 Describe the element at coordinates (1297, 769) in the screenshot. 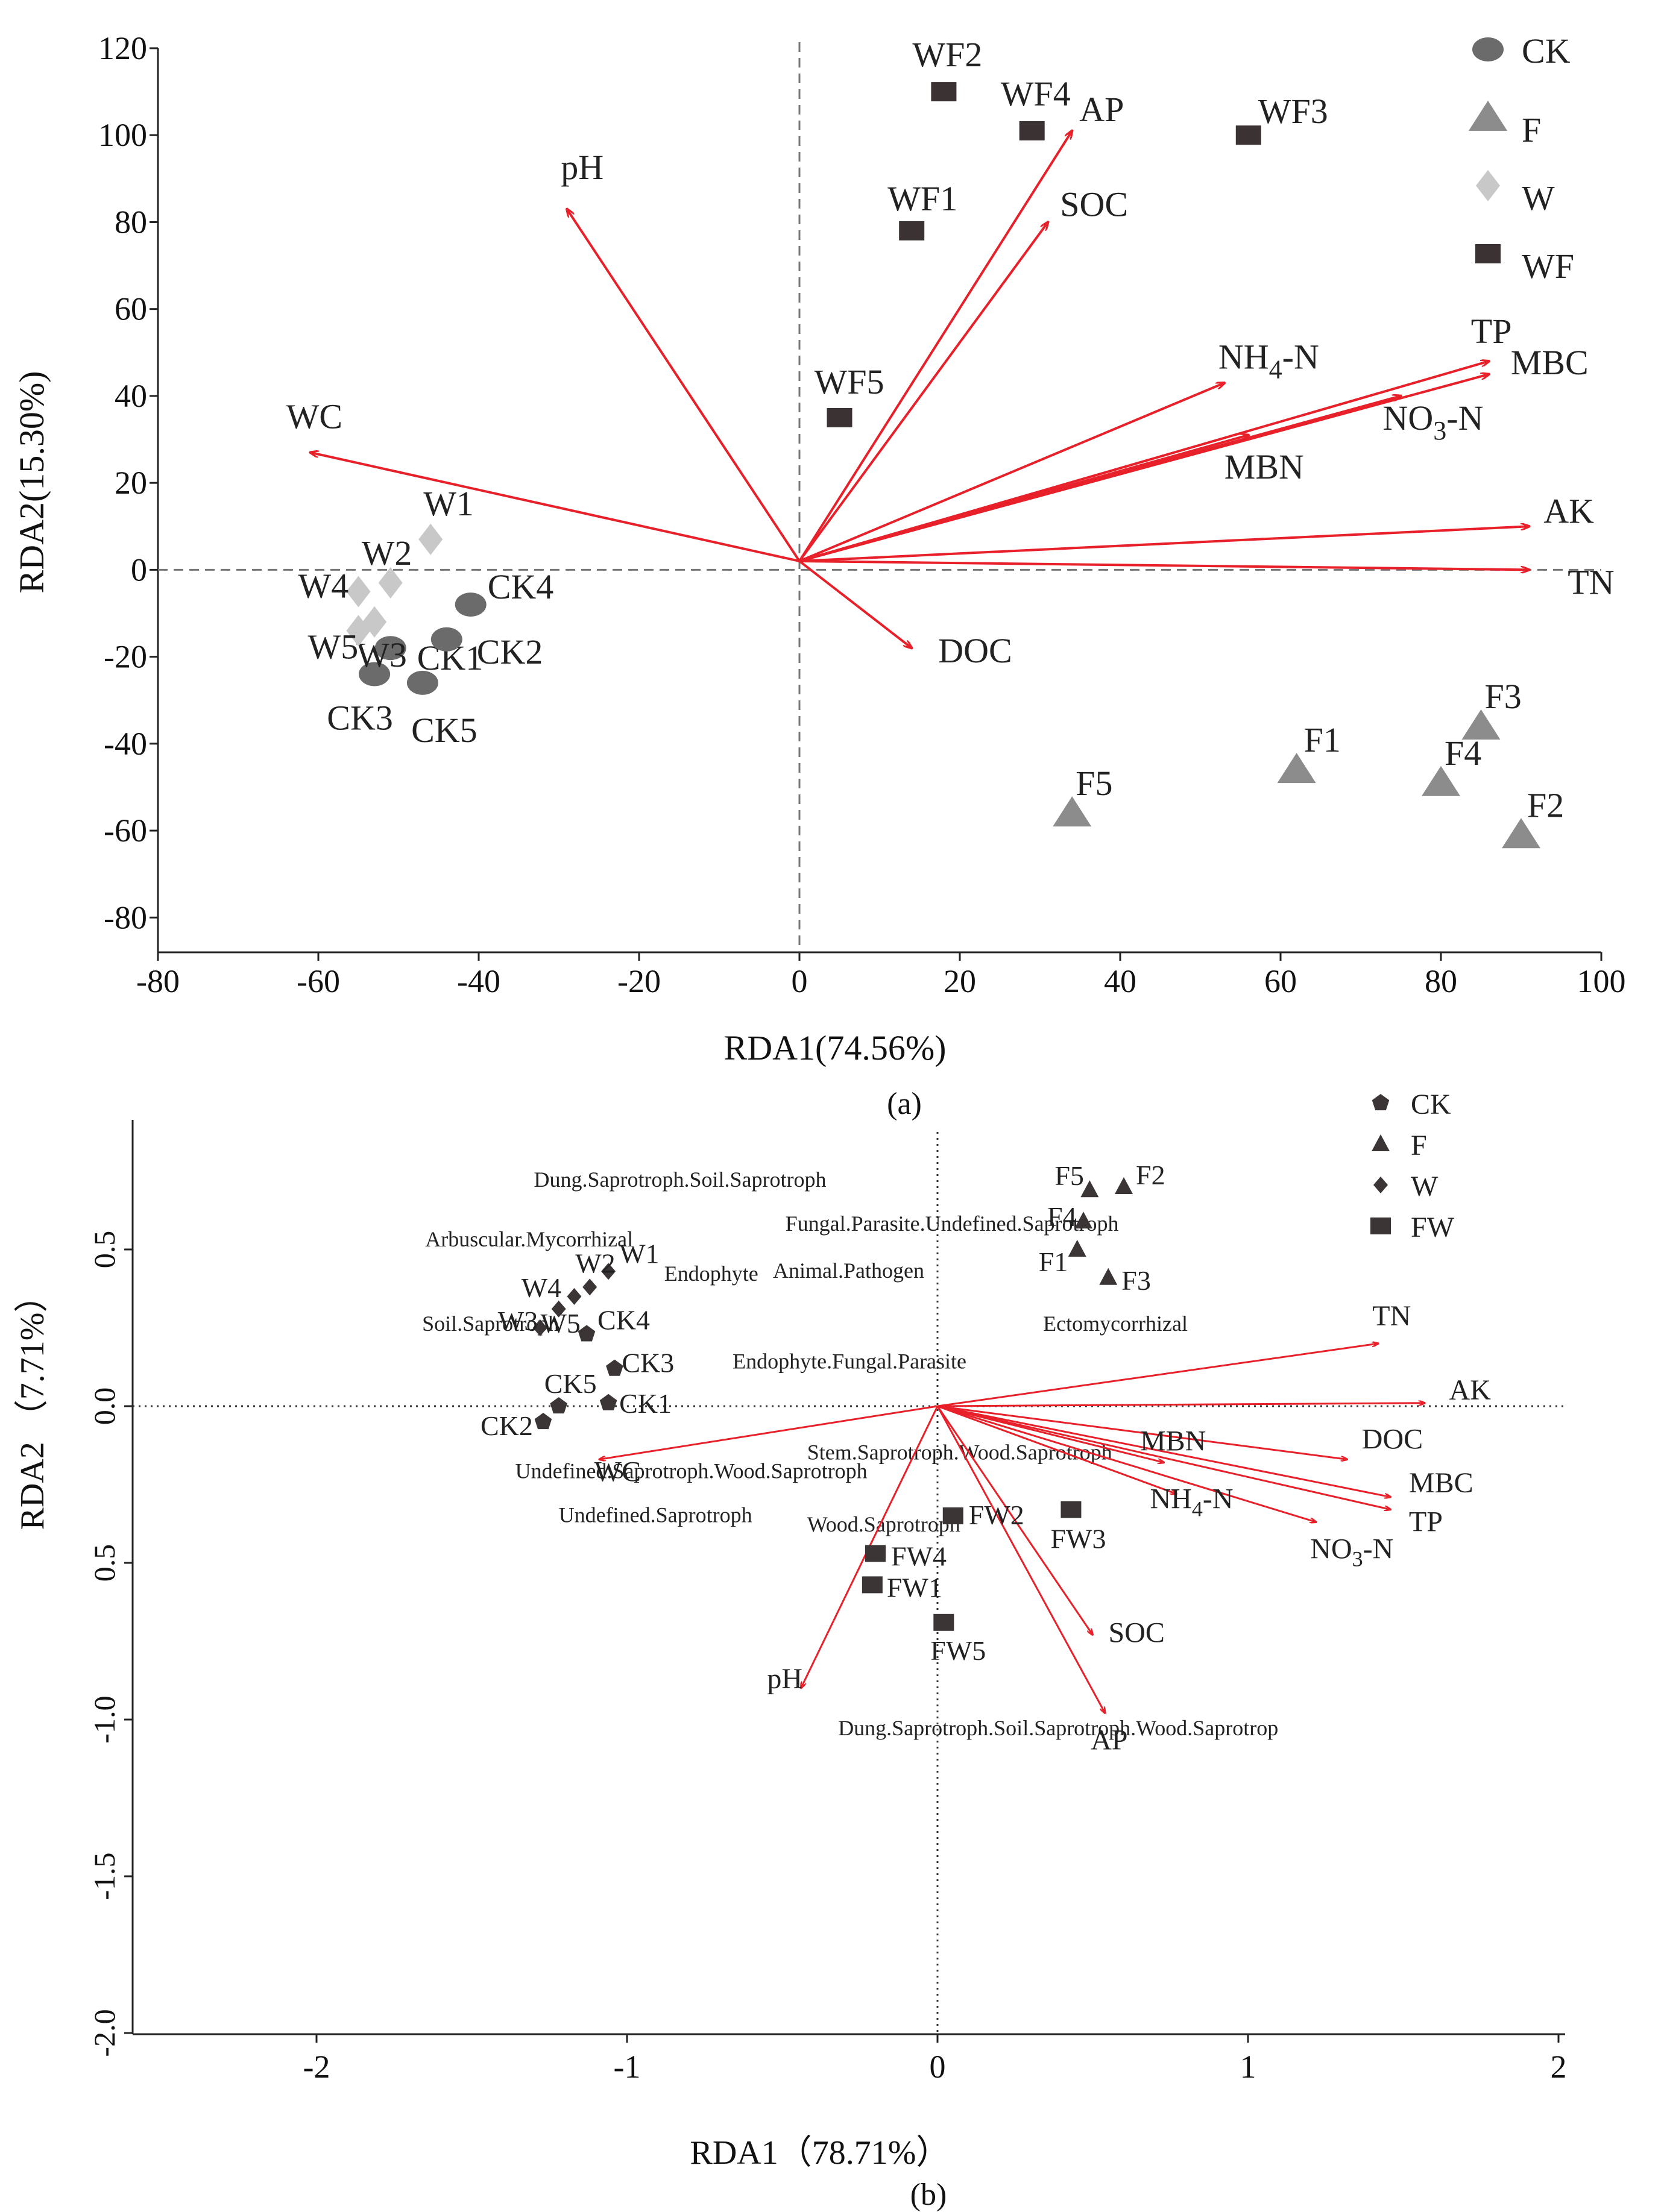

I see `point-a-f1-marker` at that location.